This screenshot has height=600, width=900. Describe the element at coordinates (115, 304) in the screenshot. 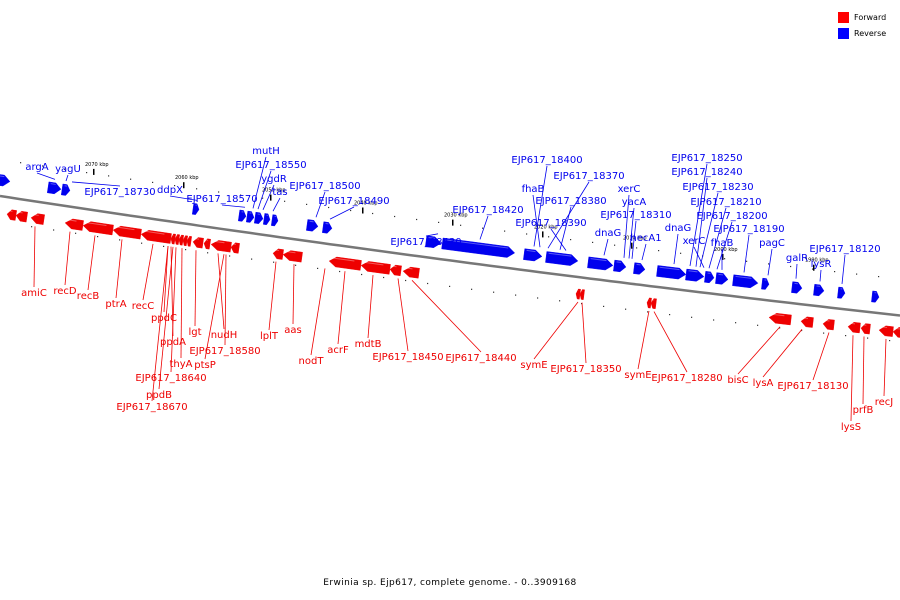

I see `forward-gene-label: ptrA` at that location.